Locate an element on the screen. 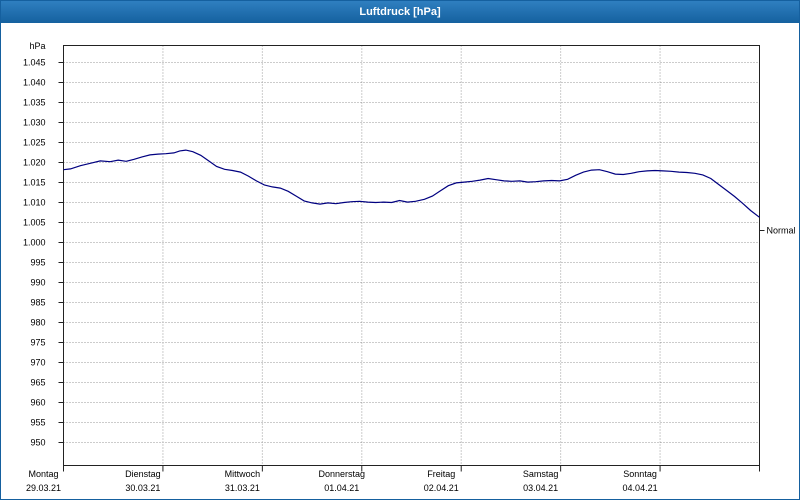 The image size is (800, 500). x-tick-date-label: 31.03.21 is located at coordinates (242, 488).